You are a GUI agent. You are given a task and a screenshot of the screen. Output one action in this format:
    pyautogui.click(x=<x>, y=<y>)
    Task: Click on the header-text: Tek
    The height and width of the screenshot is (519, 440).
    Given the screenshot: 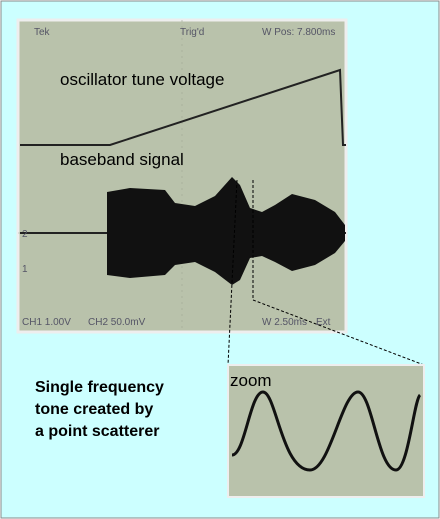 What is the action you would take?
    pyautogui.click(x=42, y=32)
    